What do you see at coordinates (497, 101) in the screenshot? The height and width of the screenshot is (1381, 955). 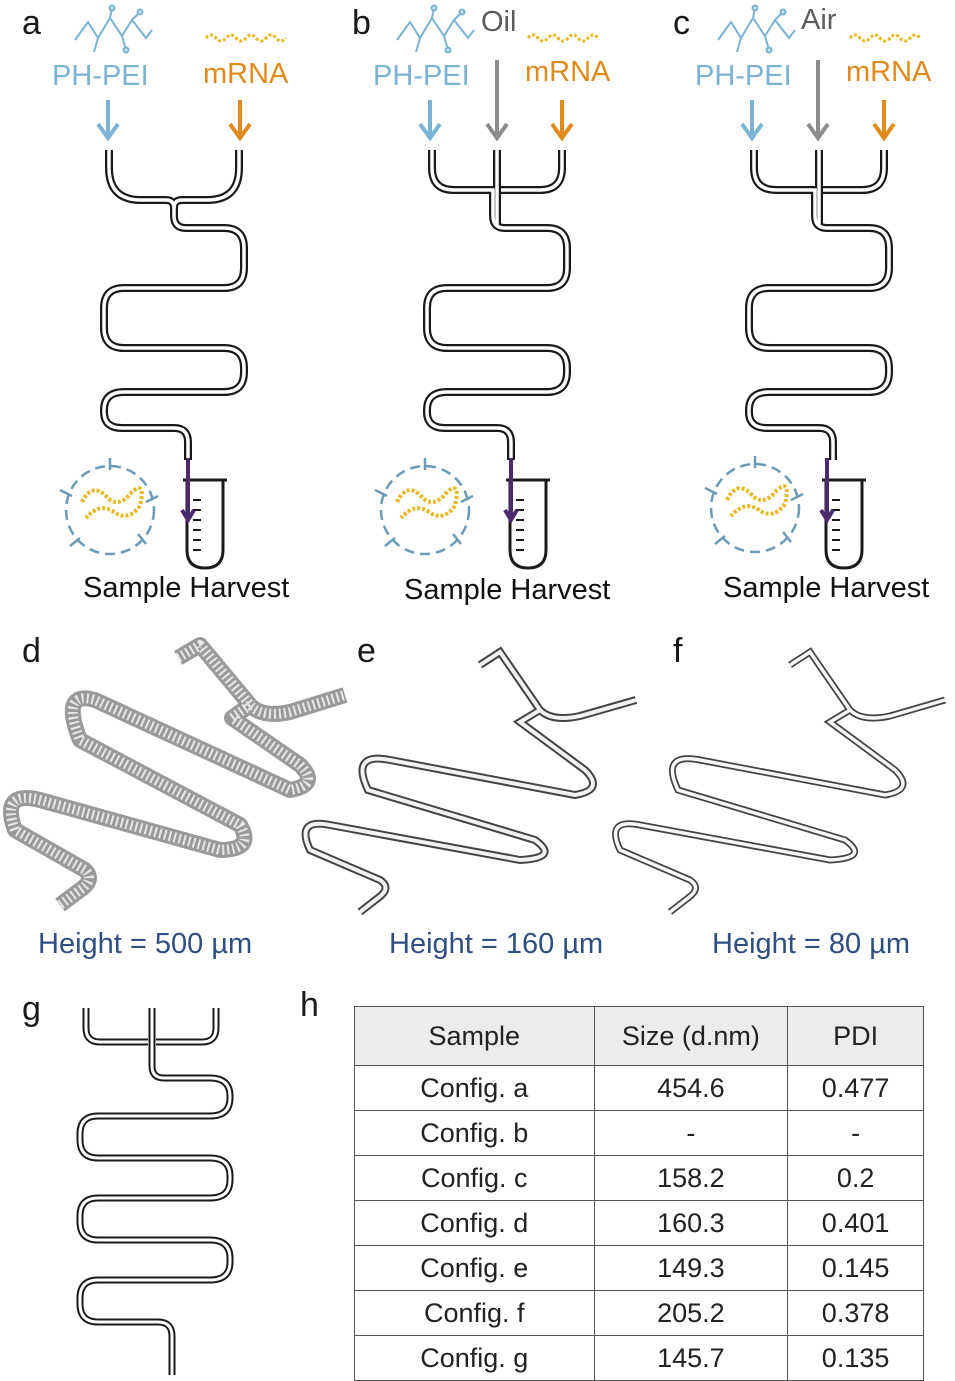 I see `panel-b-oil-arrow-icon` at bounding box center [497, 101].